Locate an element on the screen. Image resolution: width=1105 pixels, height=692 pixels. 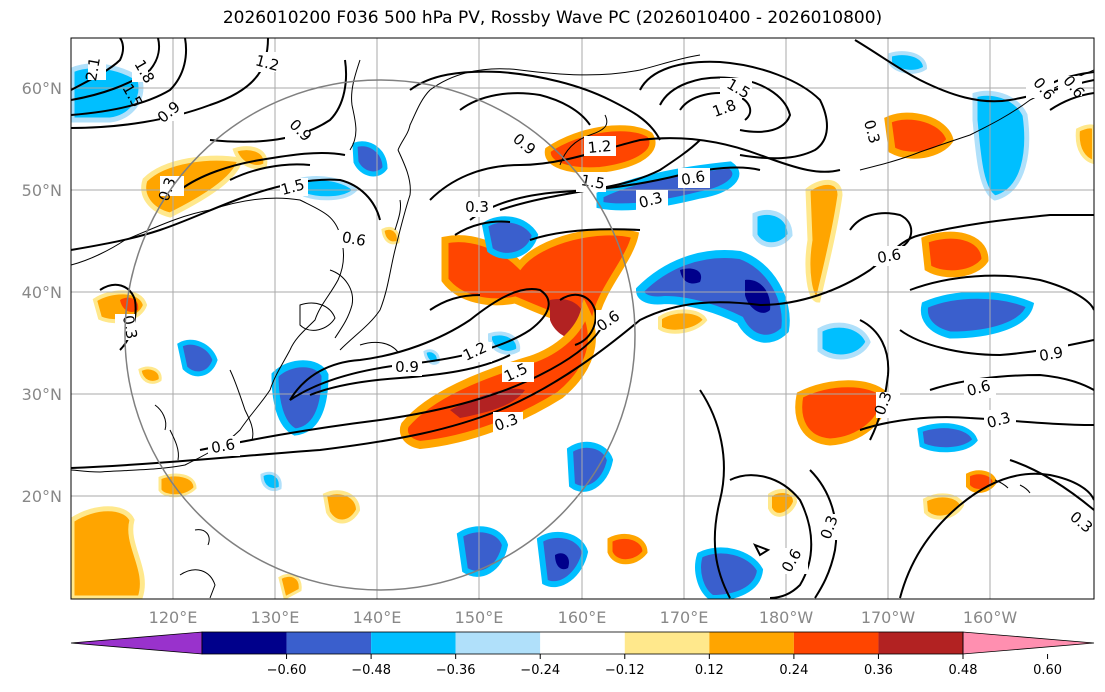
lon-label: 180°W is located at coordinates (786, 617).